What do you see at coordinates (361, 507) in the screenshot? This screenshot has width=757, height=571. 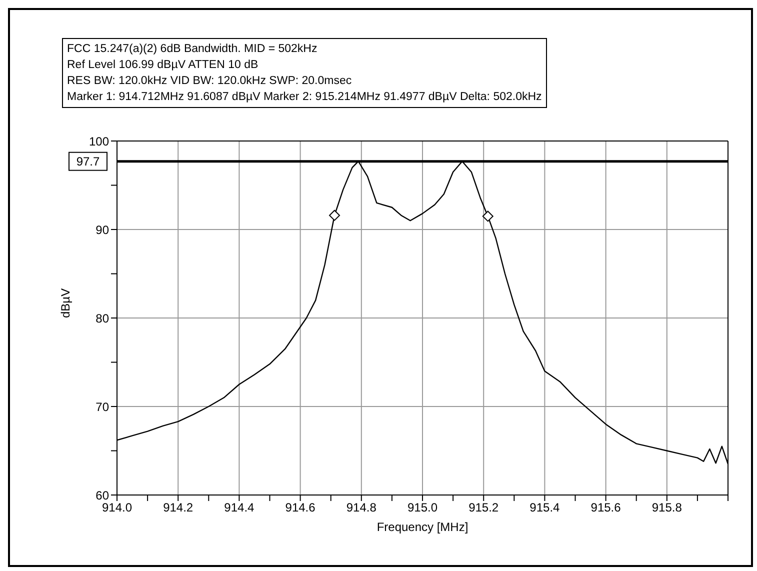 I see `x-tick-label: 914.8` at bounding box center [361, 507].